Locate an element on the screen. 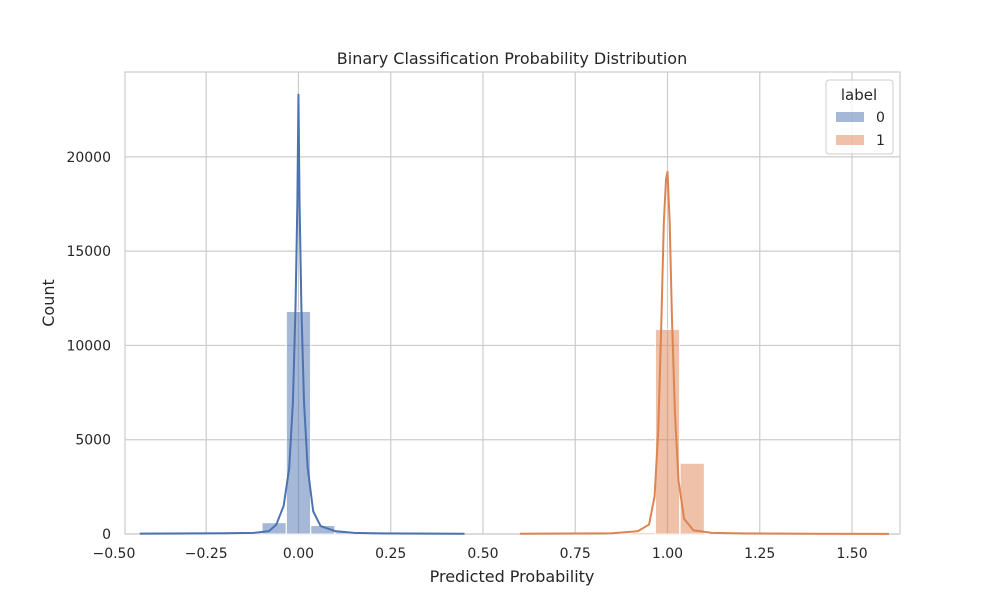 The image size is (1000, 600). y-tick-label: 20000 is located at coordinates (88, 158).